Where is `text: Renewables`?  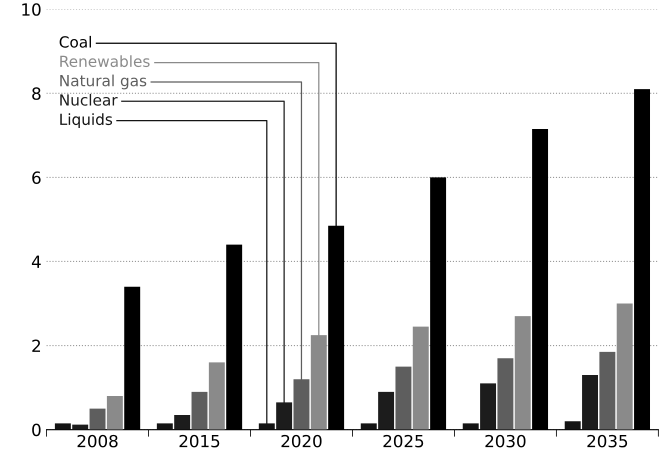 text: Renewables is located at coordinates (105, 61).